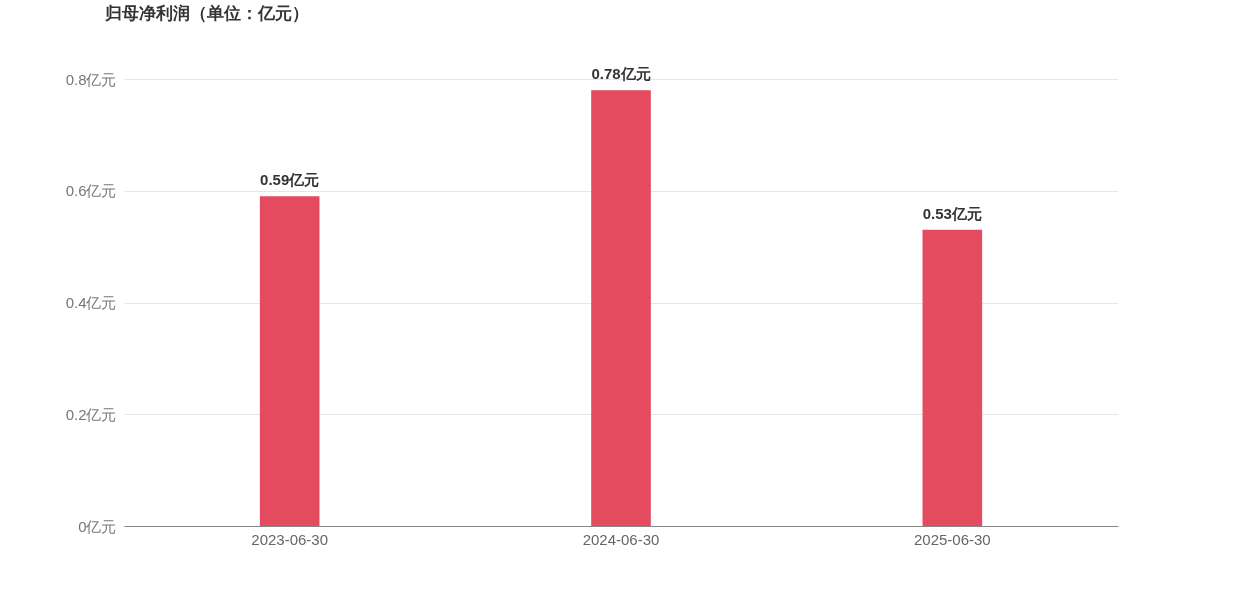 Image resolution: width=1242 pixels, height=596 pixels. I want to click on x-tick-label: 2023-06-30, so click(290, 539).